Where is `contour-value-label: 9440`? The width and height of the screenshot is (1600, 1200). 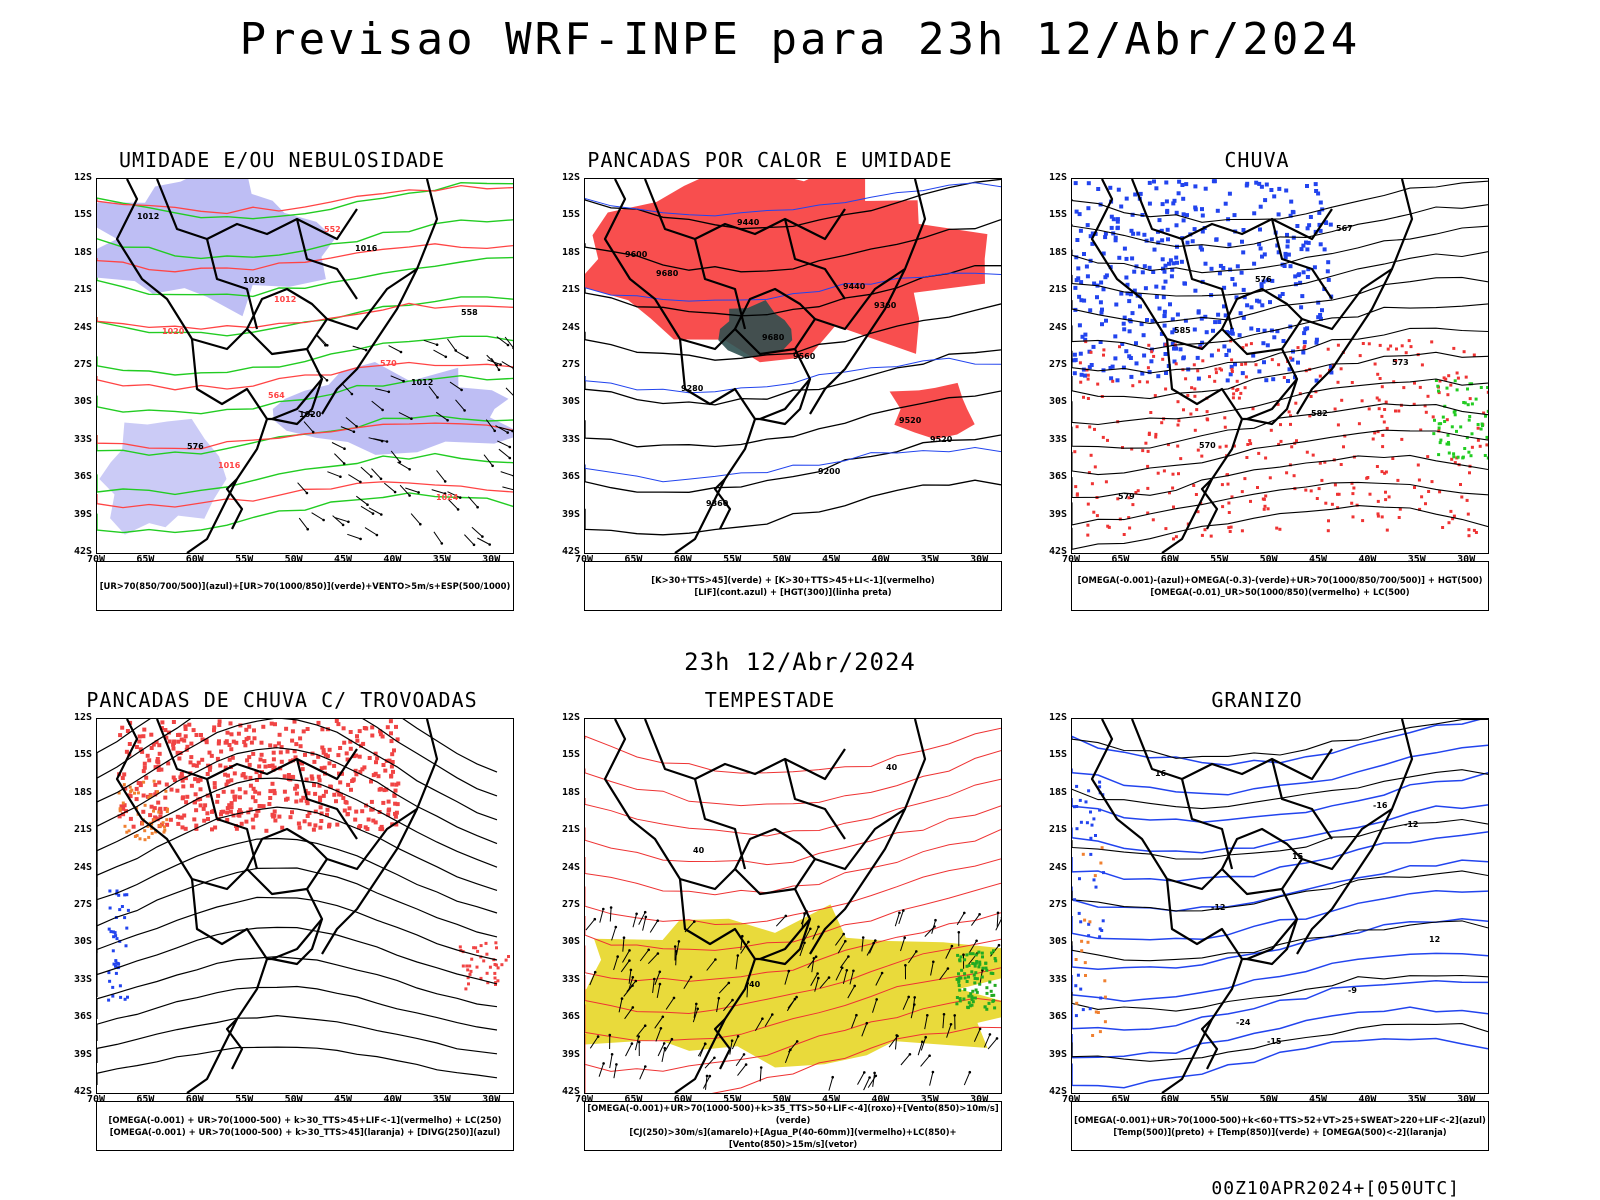
contour-value-label: 9440 is located at coordinates (854, 286).